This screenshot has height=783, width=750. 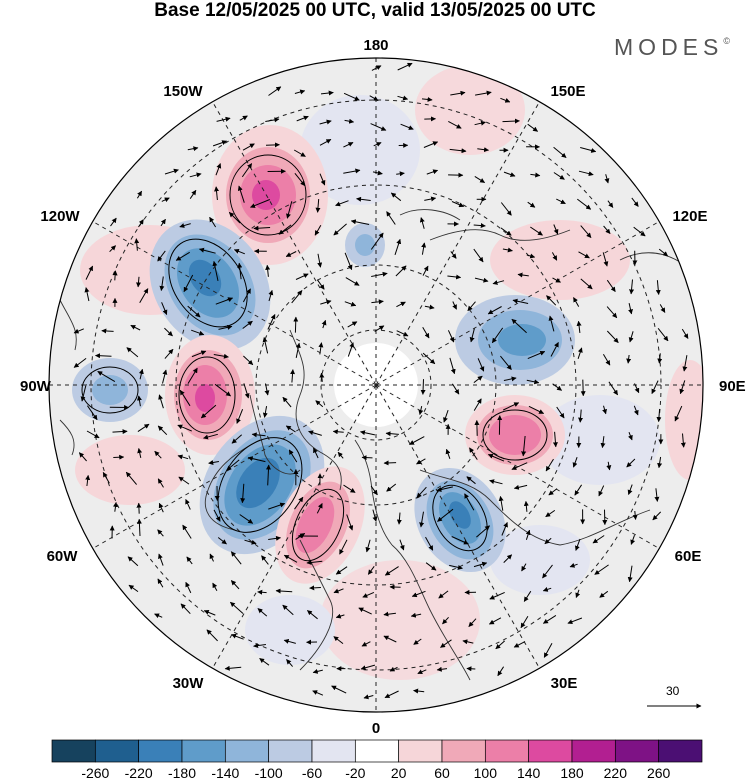 What do you see at coordinates (674, 706) in the screenshot?
I see `reference-arrow-icon` at bounding box center [674, 706].